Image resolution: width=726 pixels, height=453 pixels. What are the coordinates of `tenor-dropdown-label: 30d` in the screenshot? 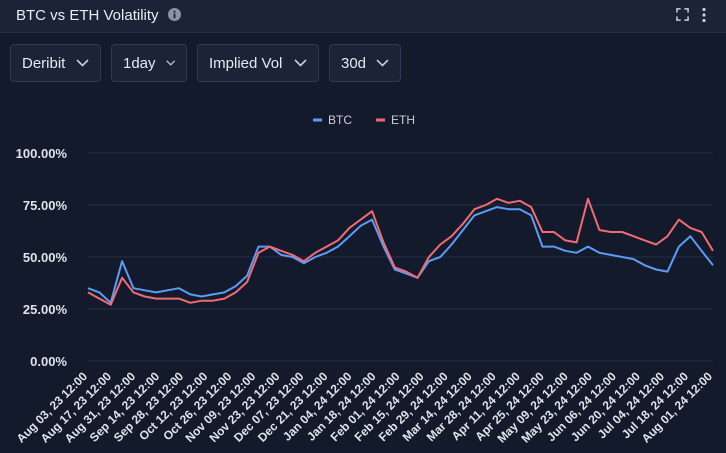 It's located at (354, 63).